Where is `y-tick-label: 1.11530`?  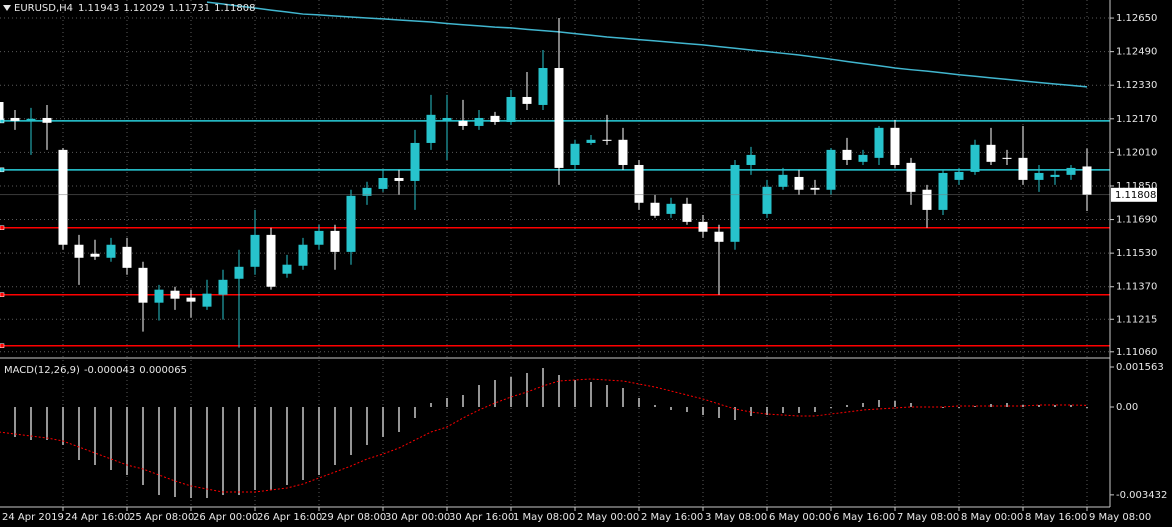 y-tick-label: 1.11530 is located at coordinates (1136, 253).